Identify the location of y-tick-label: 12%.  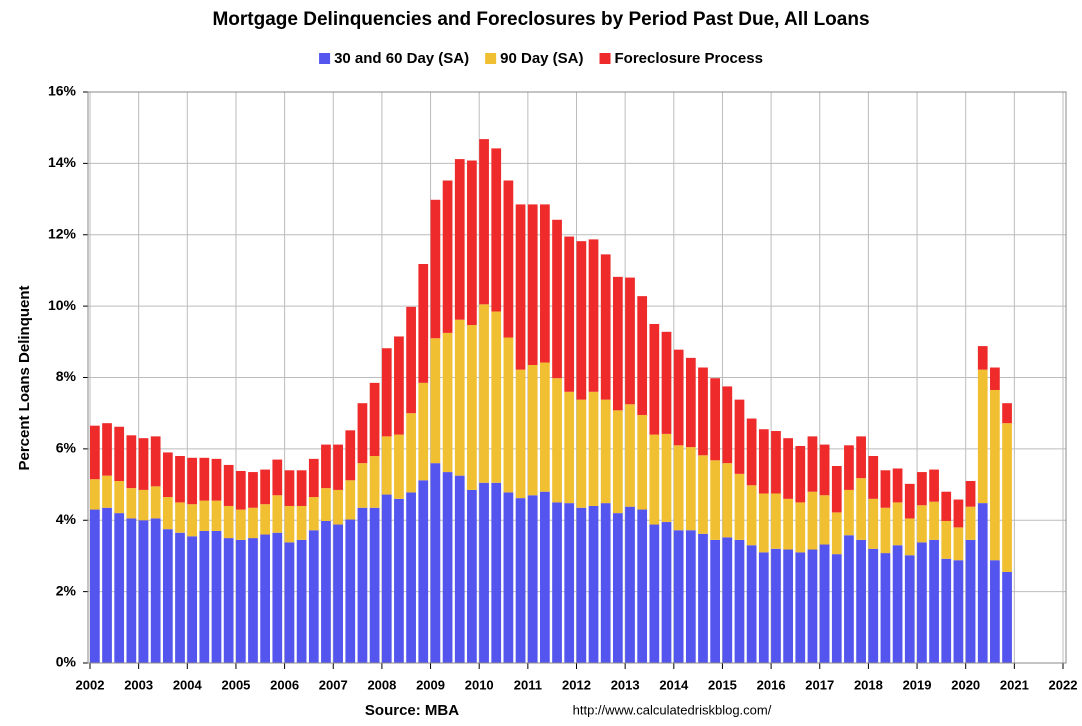
(62, 233).